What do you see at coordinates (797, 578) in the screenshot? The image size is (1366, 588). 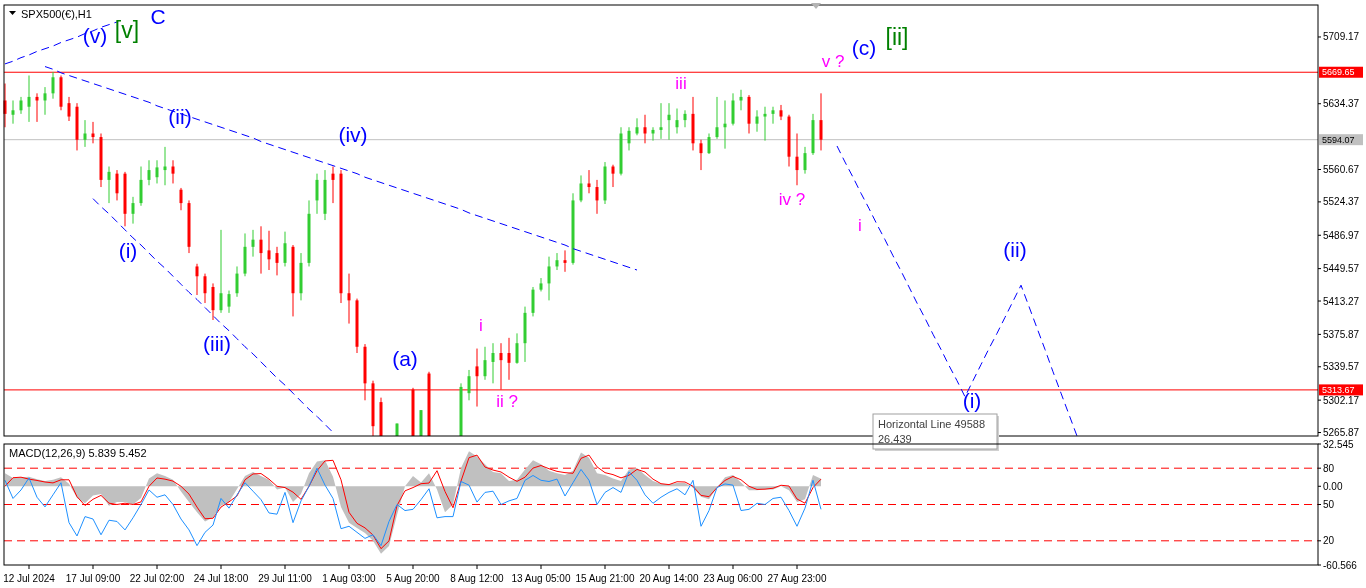 I see `x-tick-label: 27 Aug 23:00` at bounding box center [797, 578].